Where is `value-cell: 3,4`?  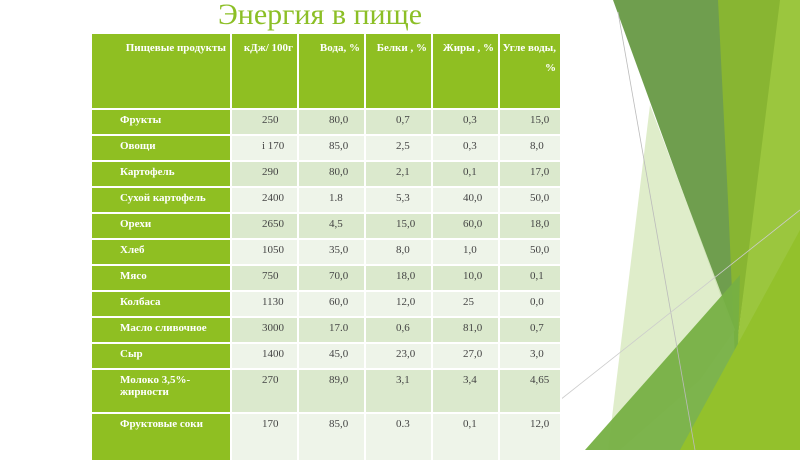 value-cell: 3,4 is located at coordinates (465, 391).